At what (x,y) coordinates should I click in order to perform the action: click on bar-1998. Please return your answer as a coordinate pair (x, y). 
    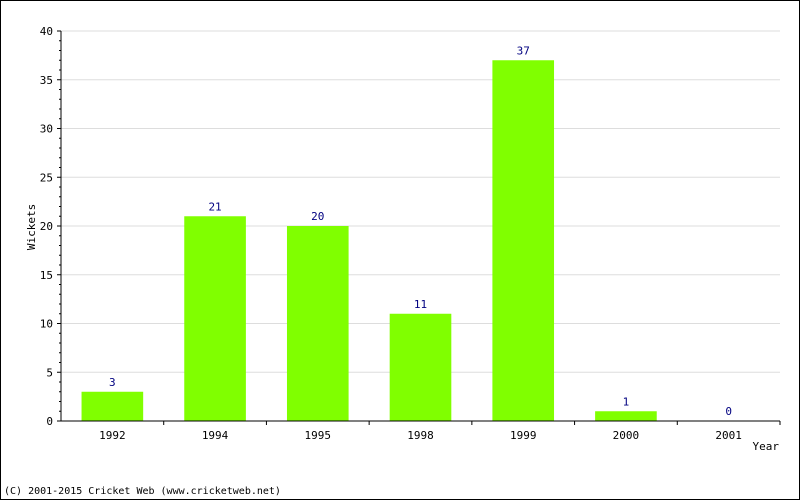
    Looking at the image, I should click on (420, 367).